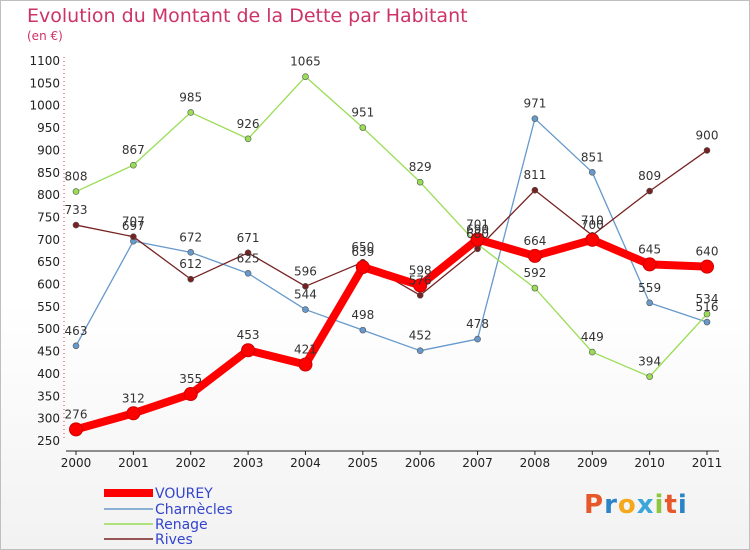 Image resolution: width=750 pixels, height=550 pixels. What do you see at coordinates (76, 331) in the screenshot?
I see `data-label: 463` at bounding box center [76, 331].